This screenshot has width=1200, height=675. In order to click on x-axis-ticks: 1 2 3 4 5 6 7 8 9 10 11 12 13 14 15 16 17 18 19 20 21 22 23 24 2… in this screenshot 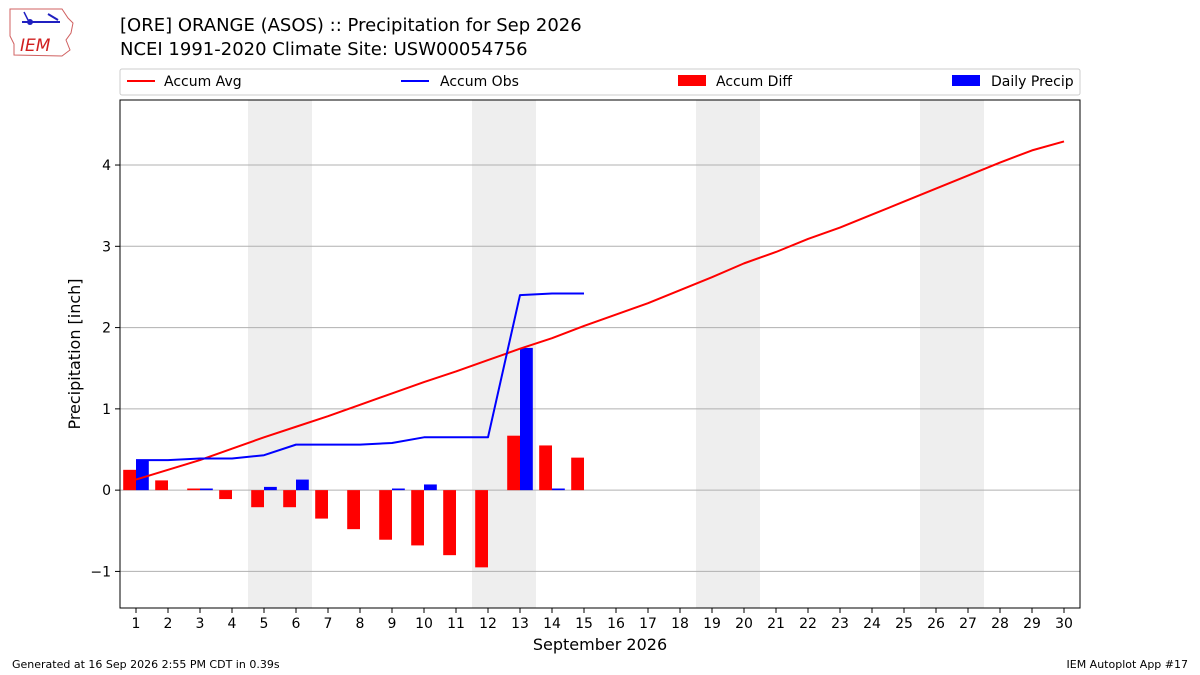, I will do `click(602, 620)`.